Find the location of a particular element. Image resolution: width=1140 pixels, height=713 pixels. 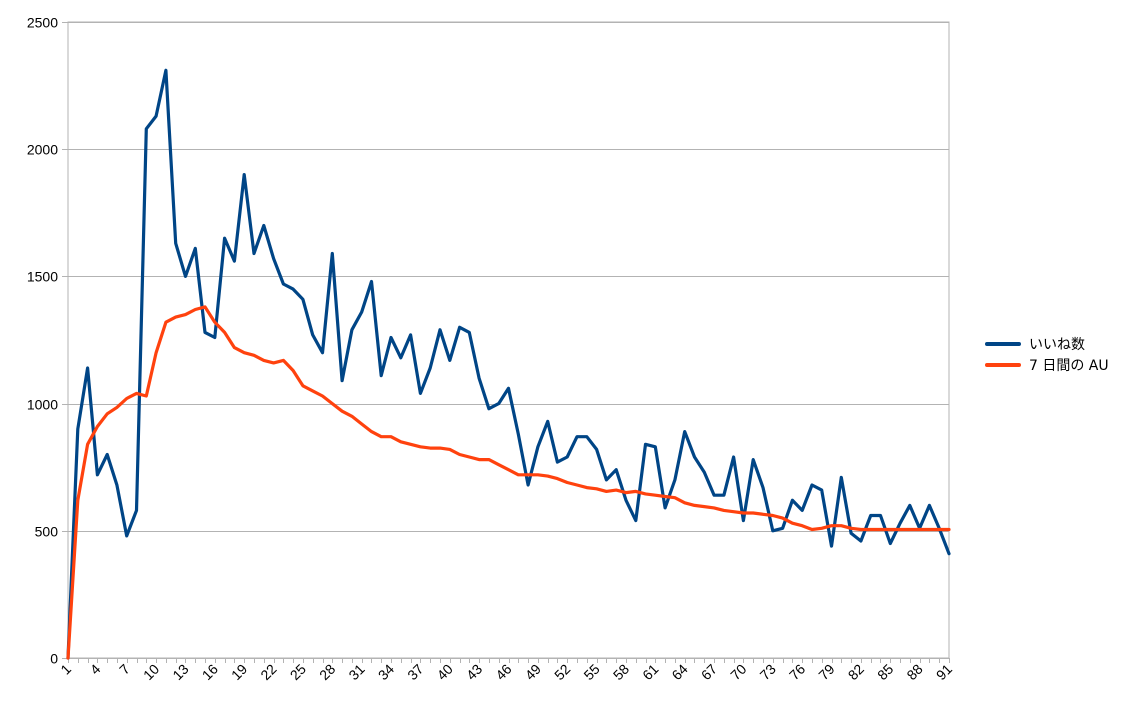

x-tick-label: 43 is located at coordinates (474, 672).